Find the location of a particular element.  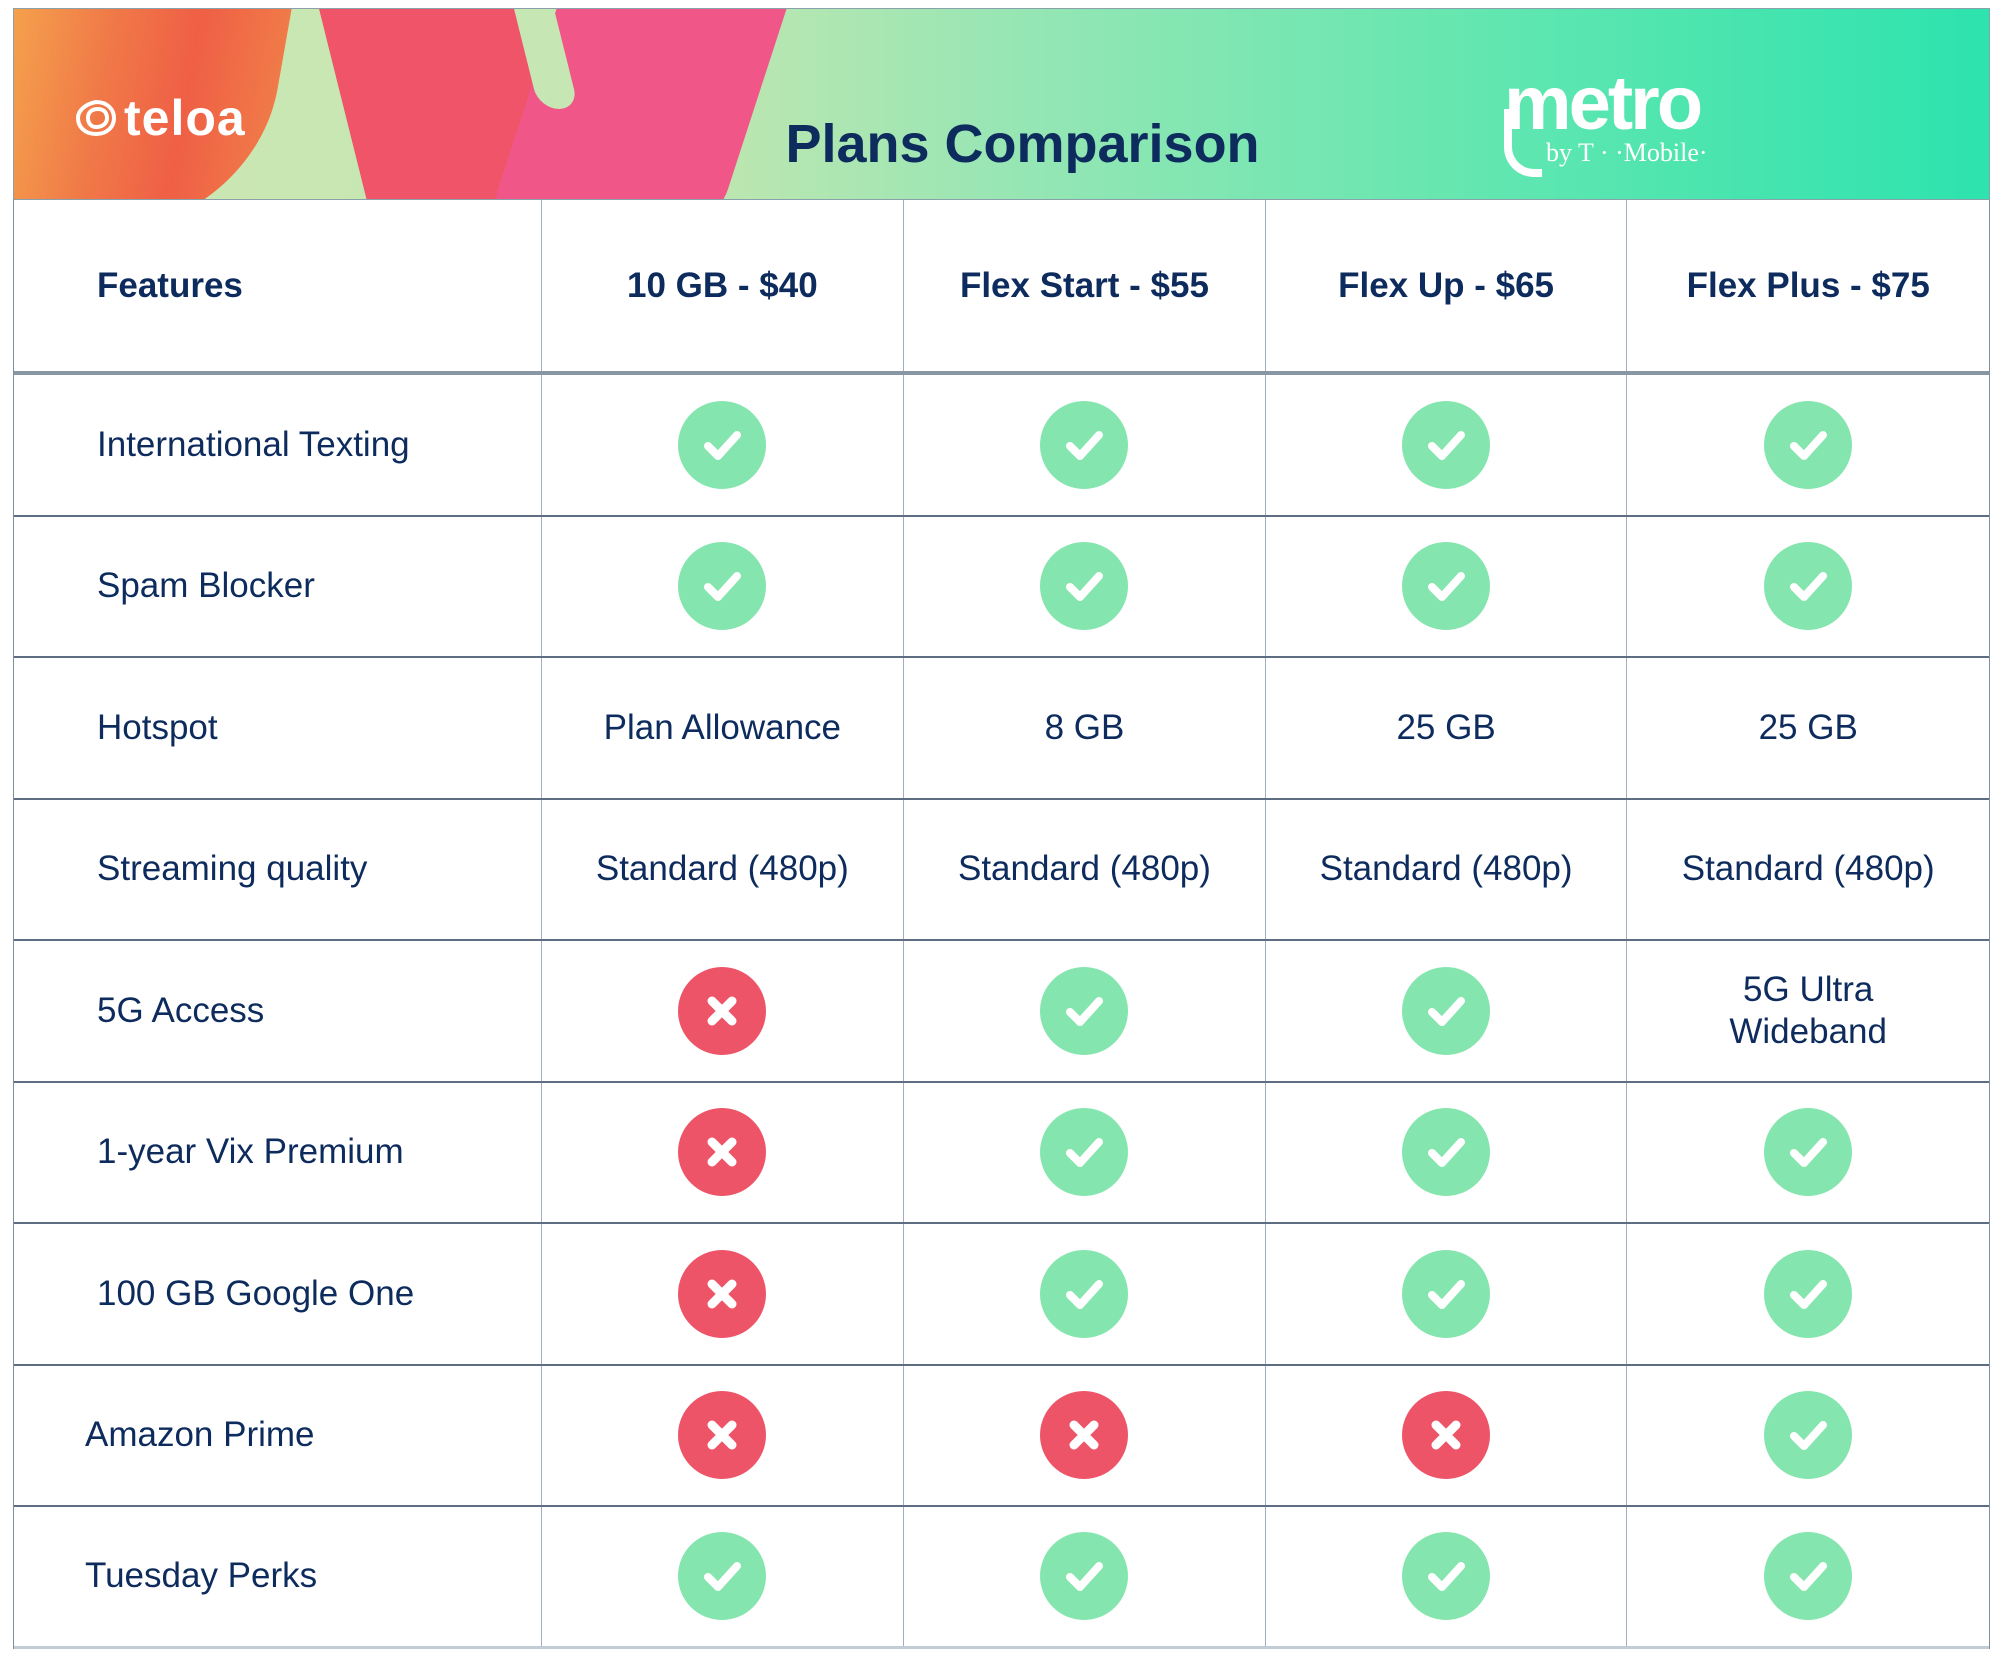

feature-label: Streaming quality is located at coordinates (278, 869).